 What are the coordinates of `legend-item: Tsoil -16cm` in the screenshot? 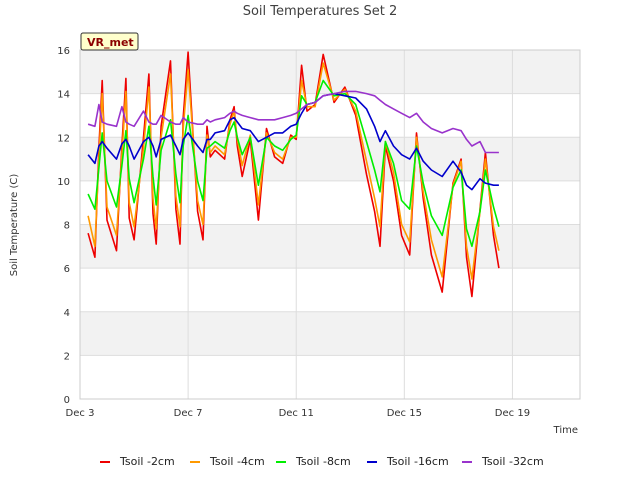 It's located at (408, 461).